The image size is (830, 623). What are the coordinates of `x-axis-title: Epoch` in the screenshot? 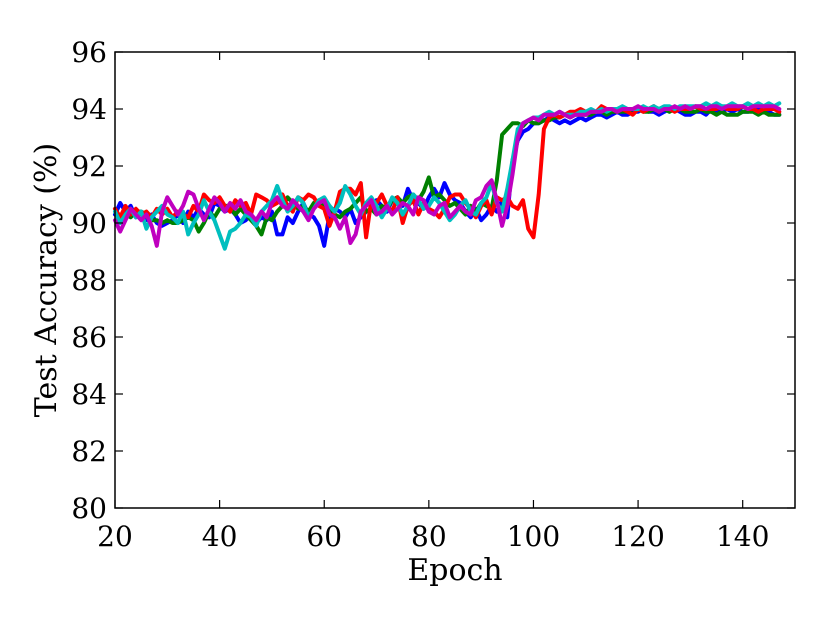 It's located at (454, 570).